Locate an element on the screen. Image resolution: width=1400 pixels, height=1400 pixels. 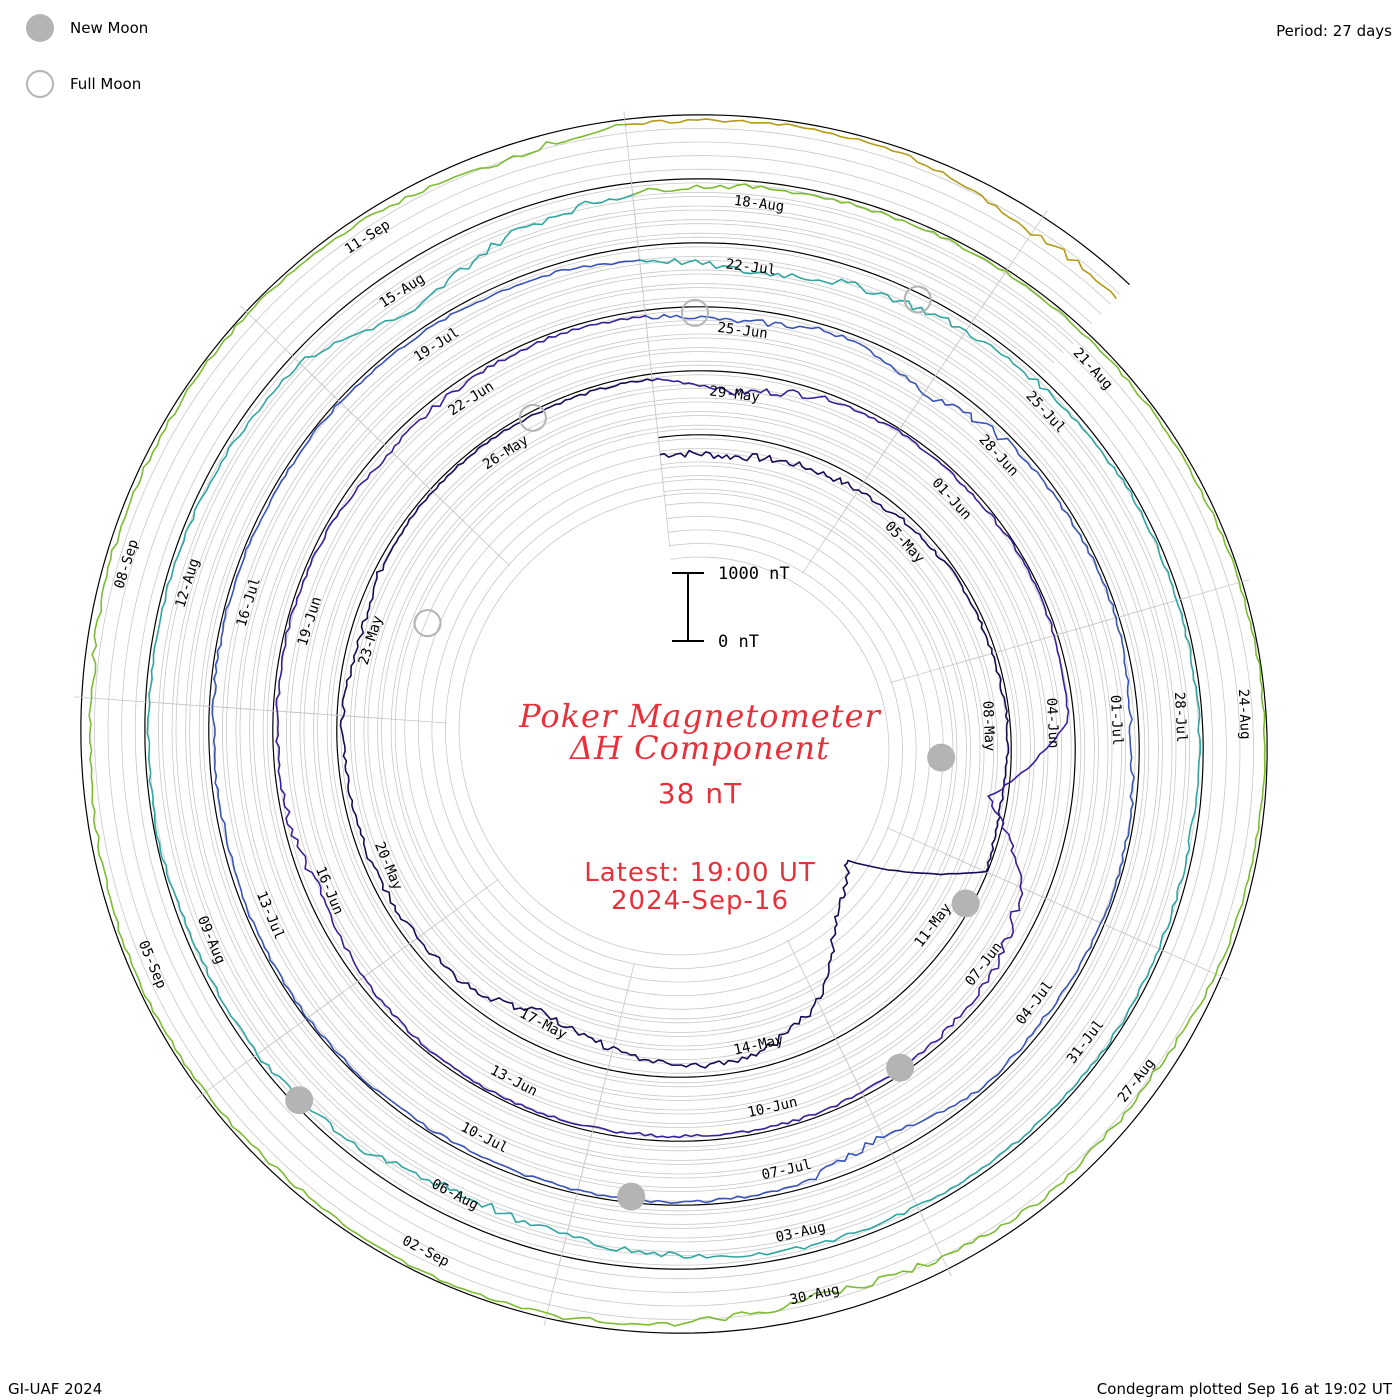
date-tick-label: 09-Aug is located at coordinates (211, 940).